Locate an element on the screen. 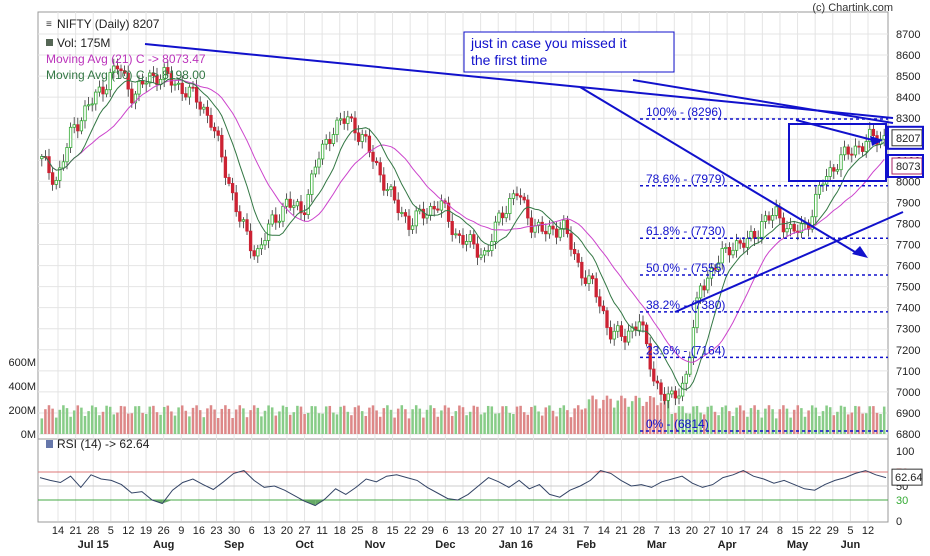 The image size is (930, 556). date-tick-label: 21 is located at coordinates (75, 531).